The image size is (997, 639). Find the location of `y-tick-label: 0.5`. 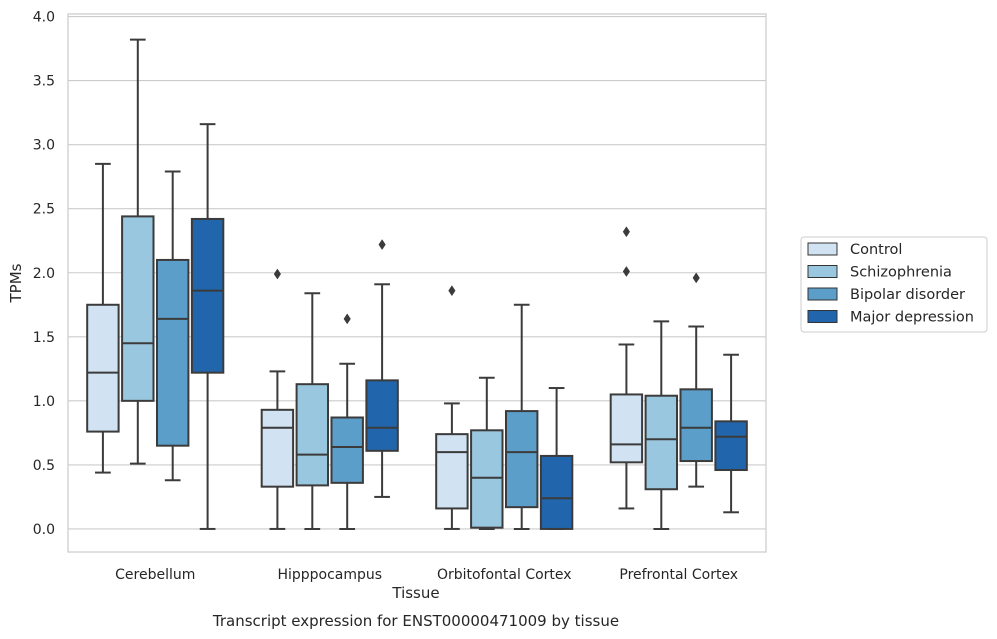

y-tick-label: 0.5 is located at coordinates (44, 466).